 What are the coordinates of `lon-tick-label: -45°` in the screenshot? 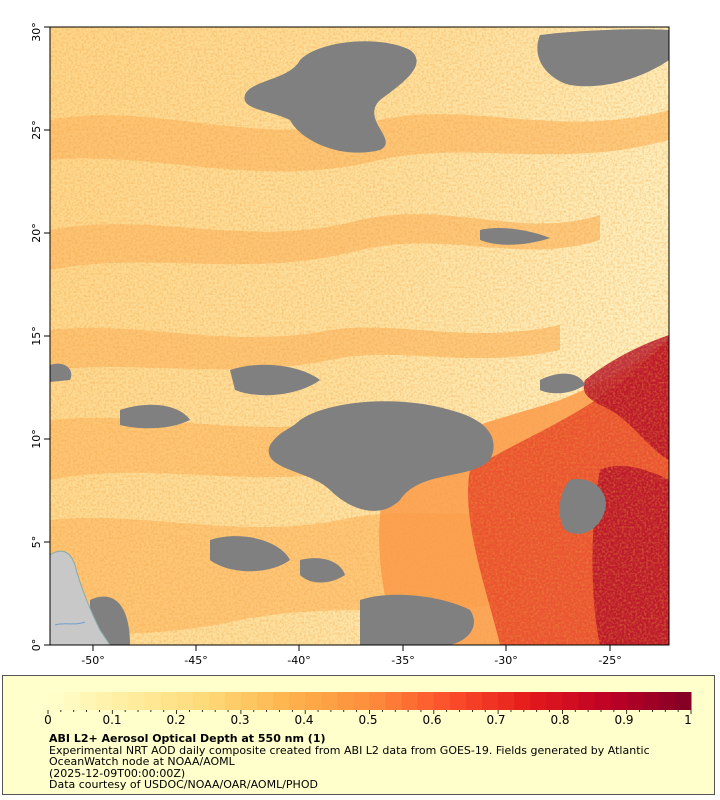 It's located at (195, 660).